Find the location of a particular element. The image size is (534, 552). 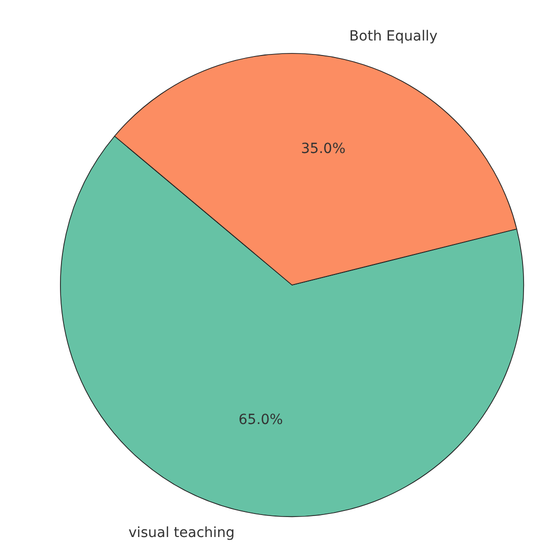

slice-label: visual teaching is located at coordinates (181, 532).